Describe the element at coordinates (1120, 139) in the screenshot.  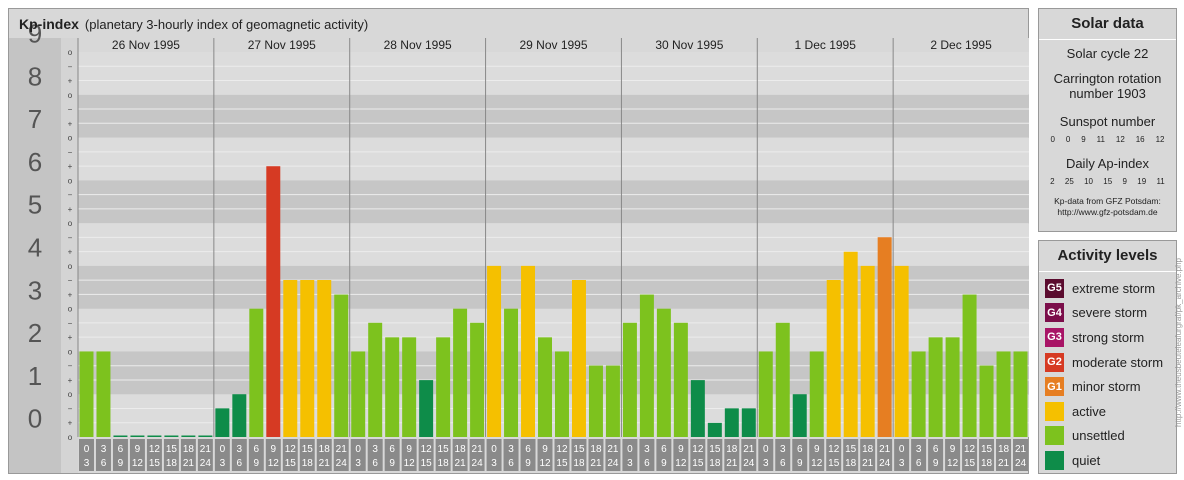
I see `sunspot-value-4: 12` at that location.